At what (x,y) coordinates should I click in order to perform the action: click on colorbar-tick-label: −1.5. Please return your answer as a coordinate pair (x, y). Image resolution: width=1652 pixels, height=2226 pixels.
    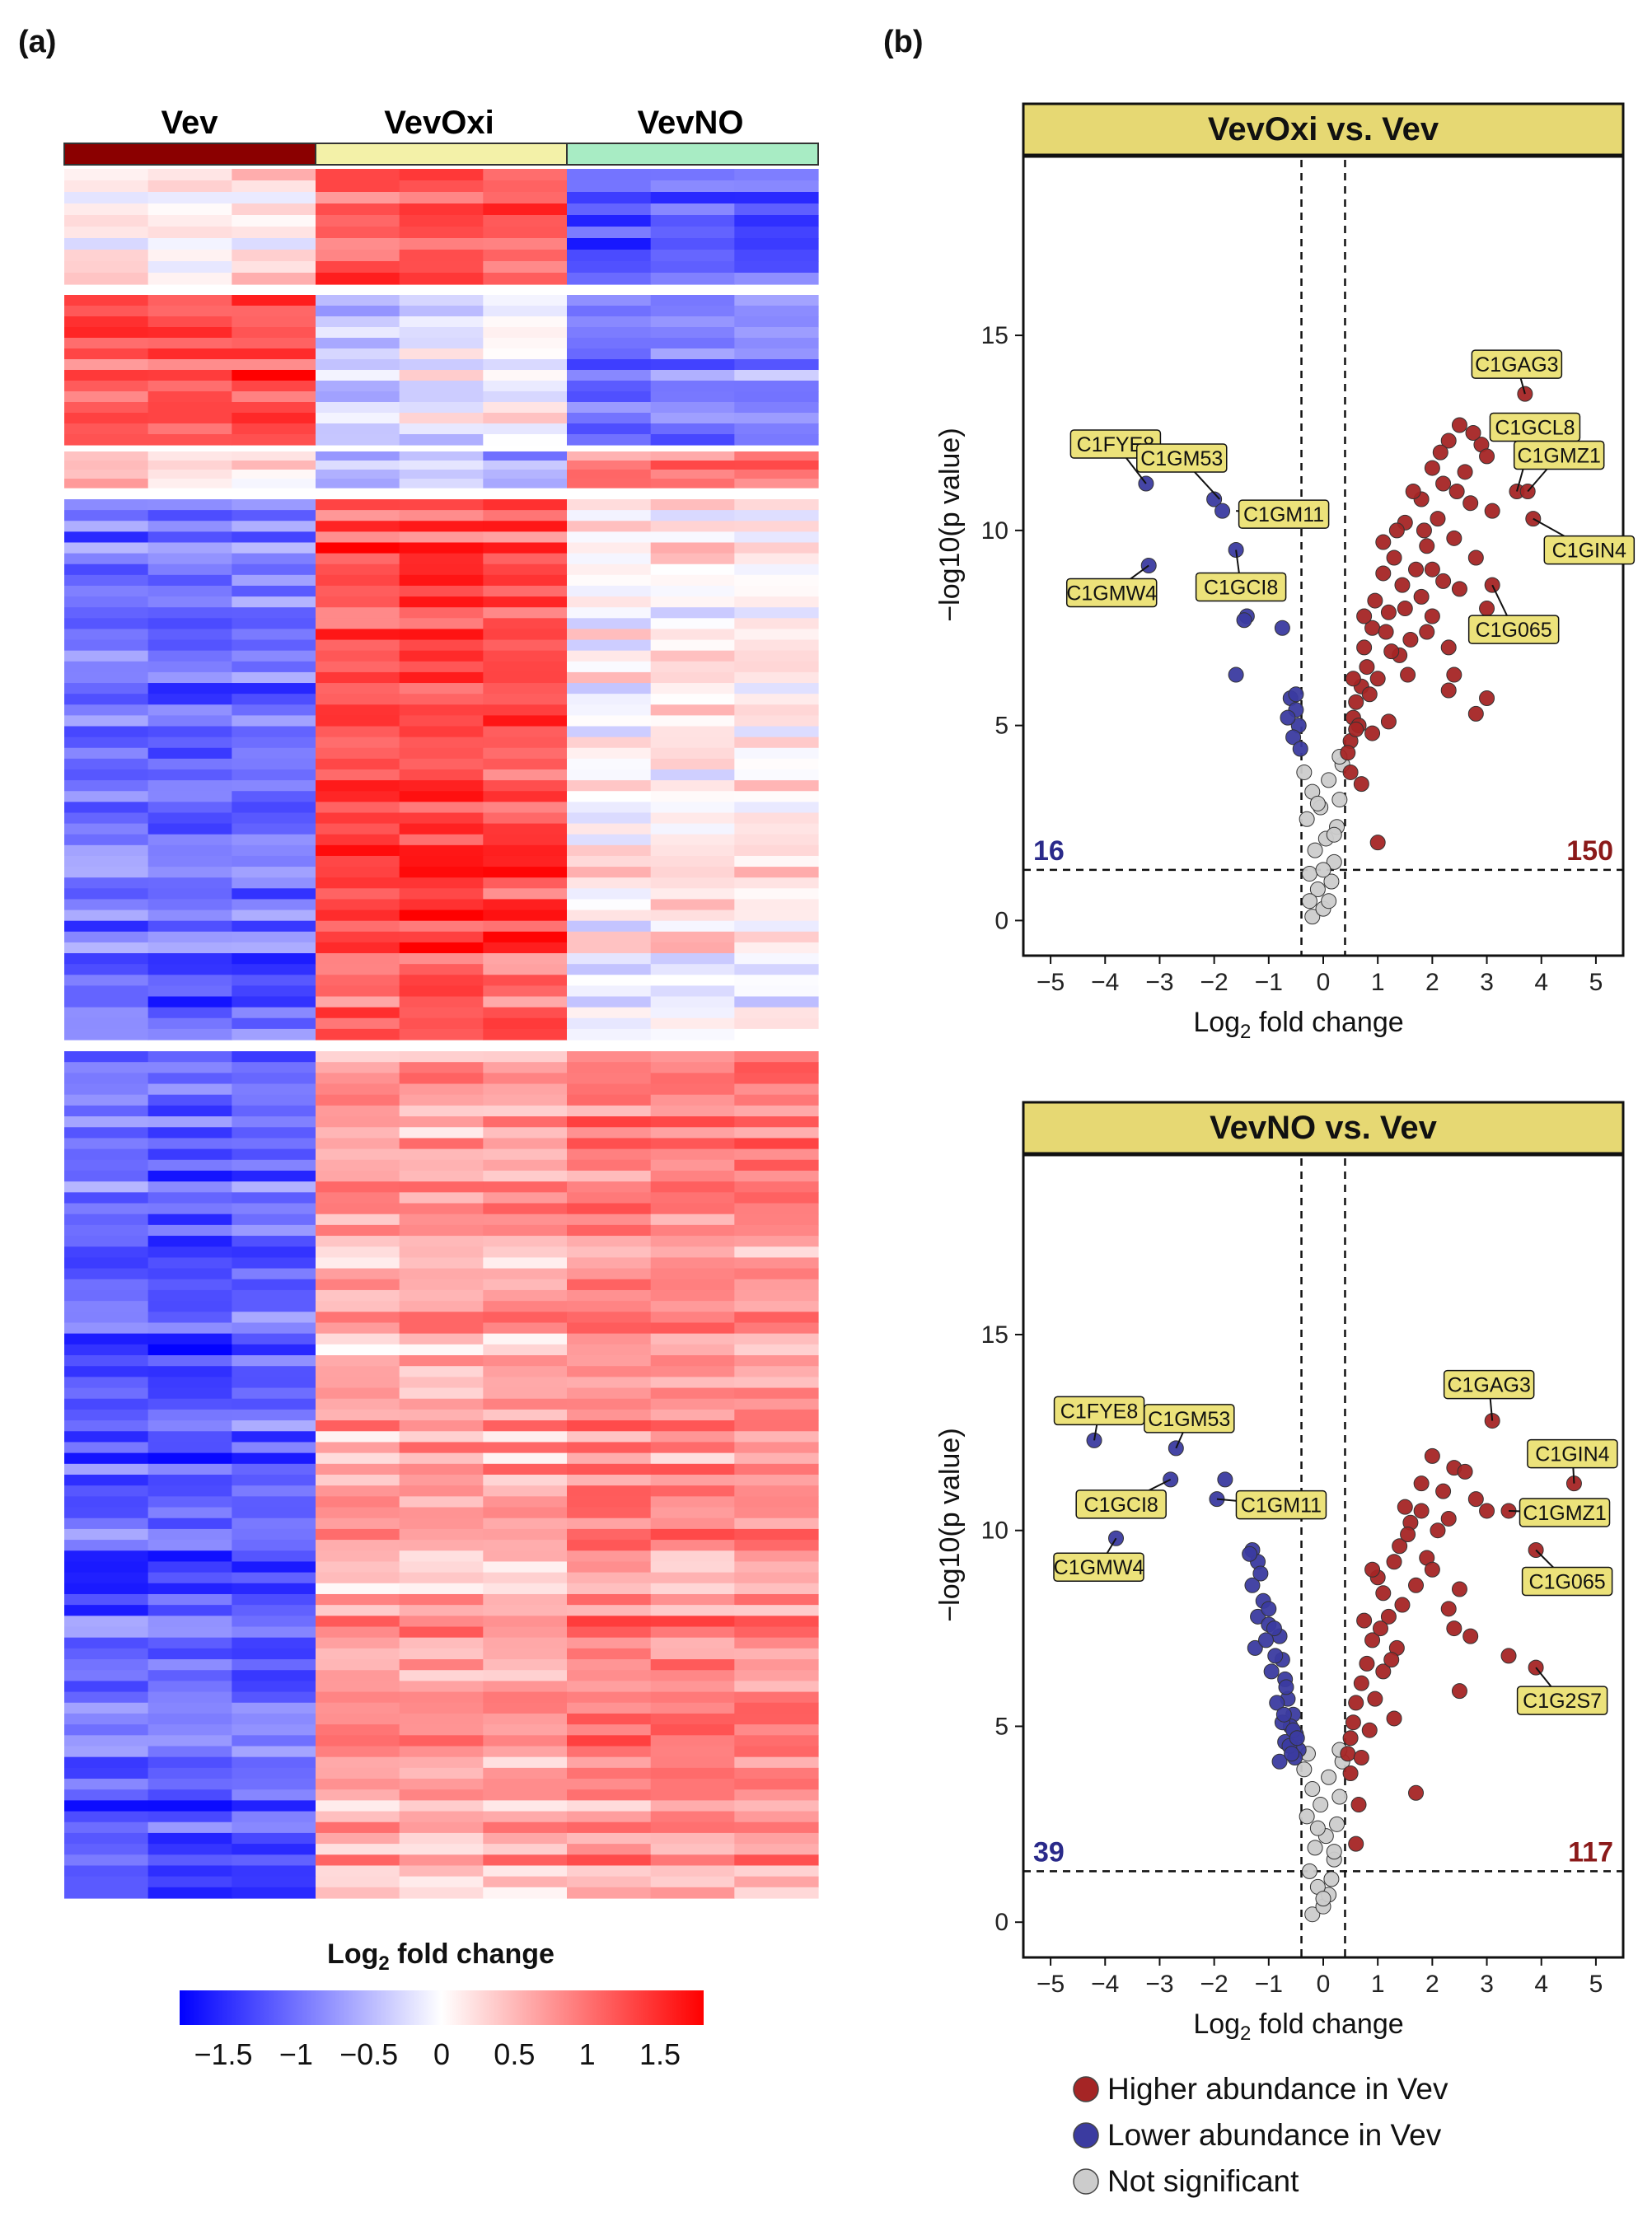
    Looking at the image, I should click on (223, 2054).